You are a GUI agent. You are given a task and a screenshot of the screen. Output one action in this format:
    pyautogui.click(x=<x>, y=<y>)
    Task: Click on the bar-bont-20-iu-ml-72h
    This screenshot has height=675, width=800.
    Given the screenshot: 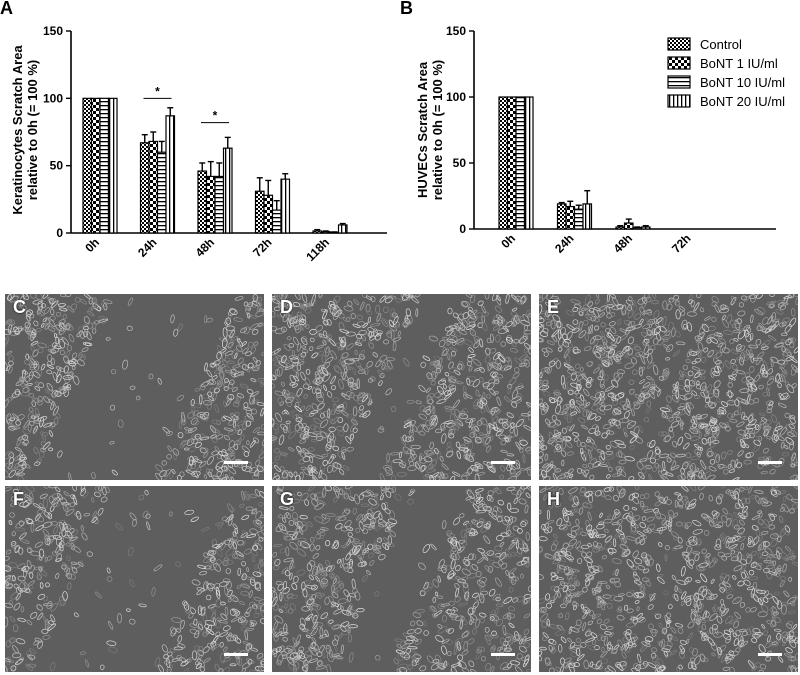 What is the action you would take?
    pyautogui.click(x=285, y=206)
    